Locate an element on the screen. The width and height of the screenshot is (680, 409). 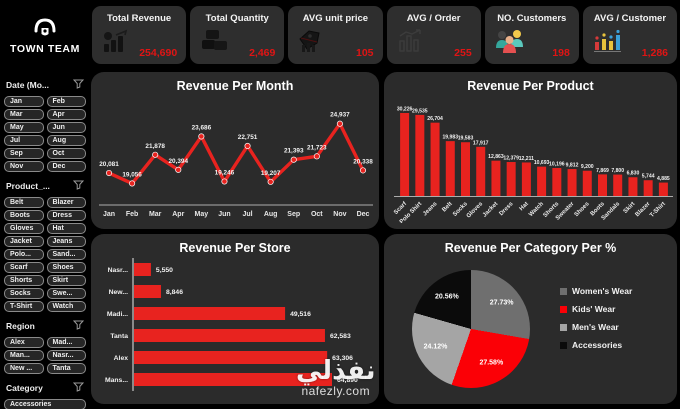
slicer-item-blazer: Blazer is located at coordinates (66, 202).